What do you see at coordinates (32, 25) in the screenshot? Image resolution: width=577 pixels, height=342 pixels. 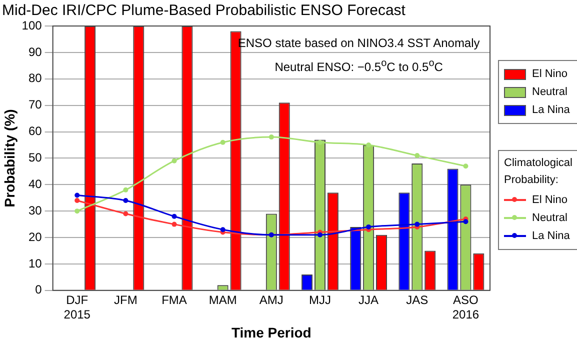 I see `y-tick-label: 100` at bounding box center [32, 25].